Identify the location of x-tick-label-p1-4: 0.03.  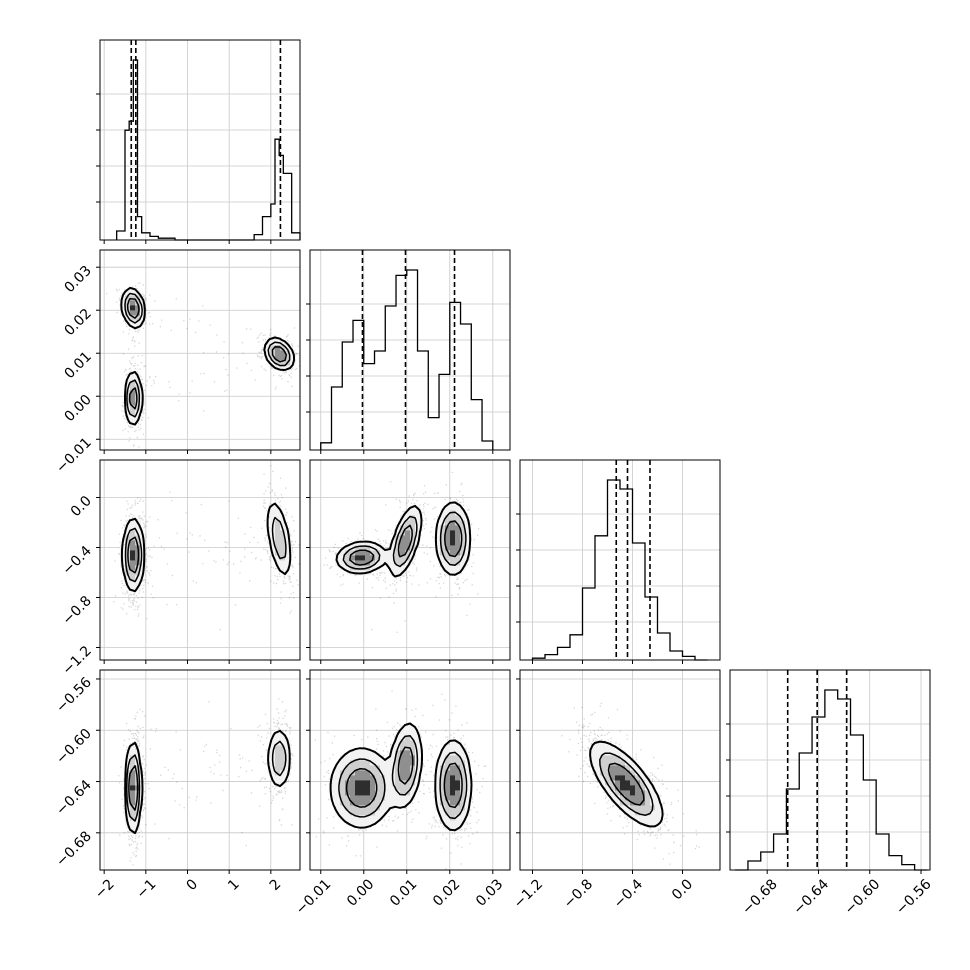
(489, 892).